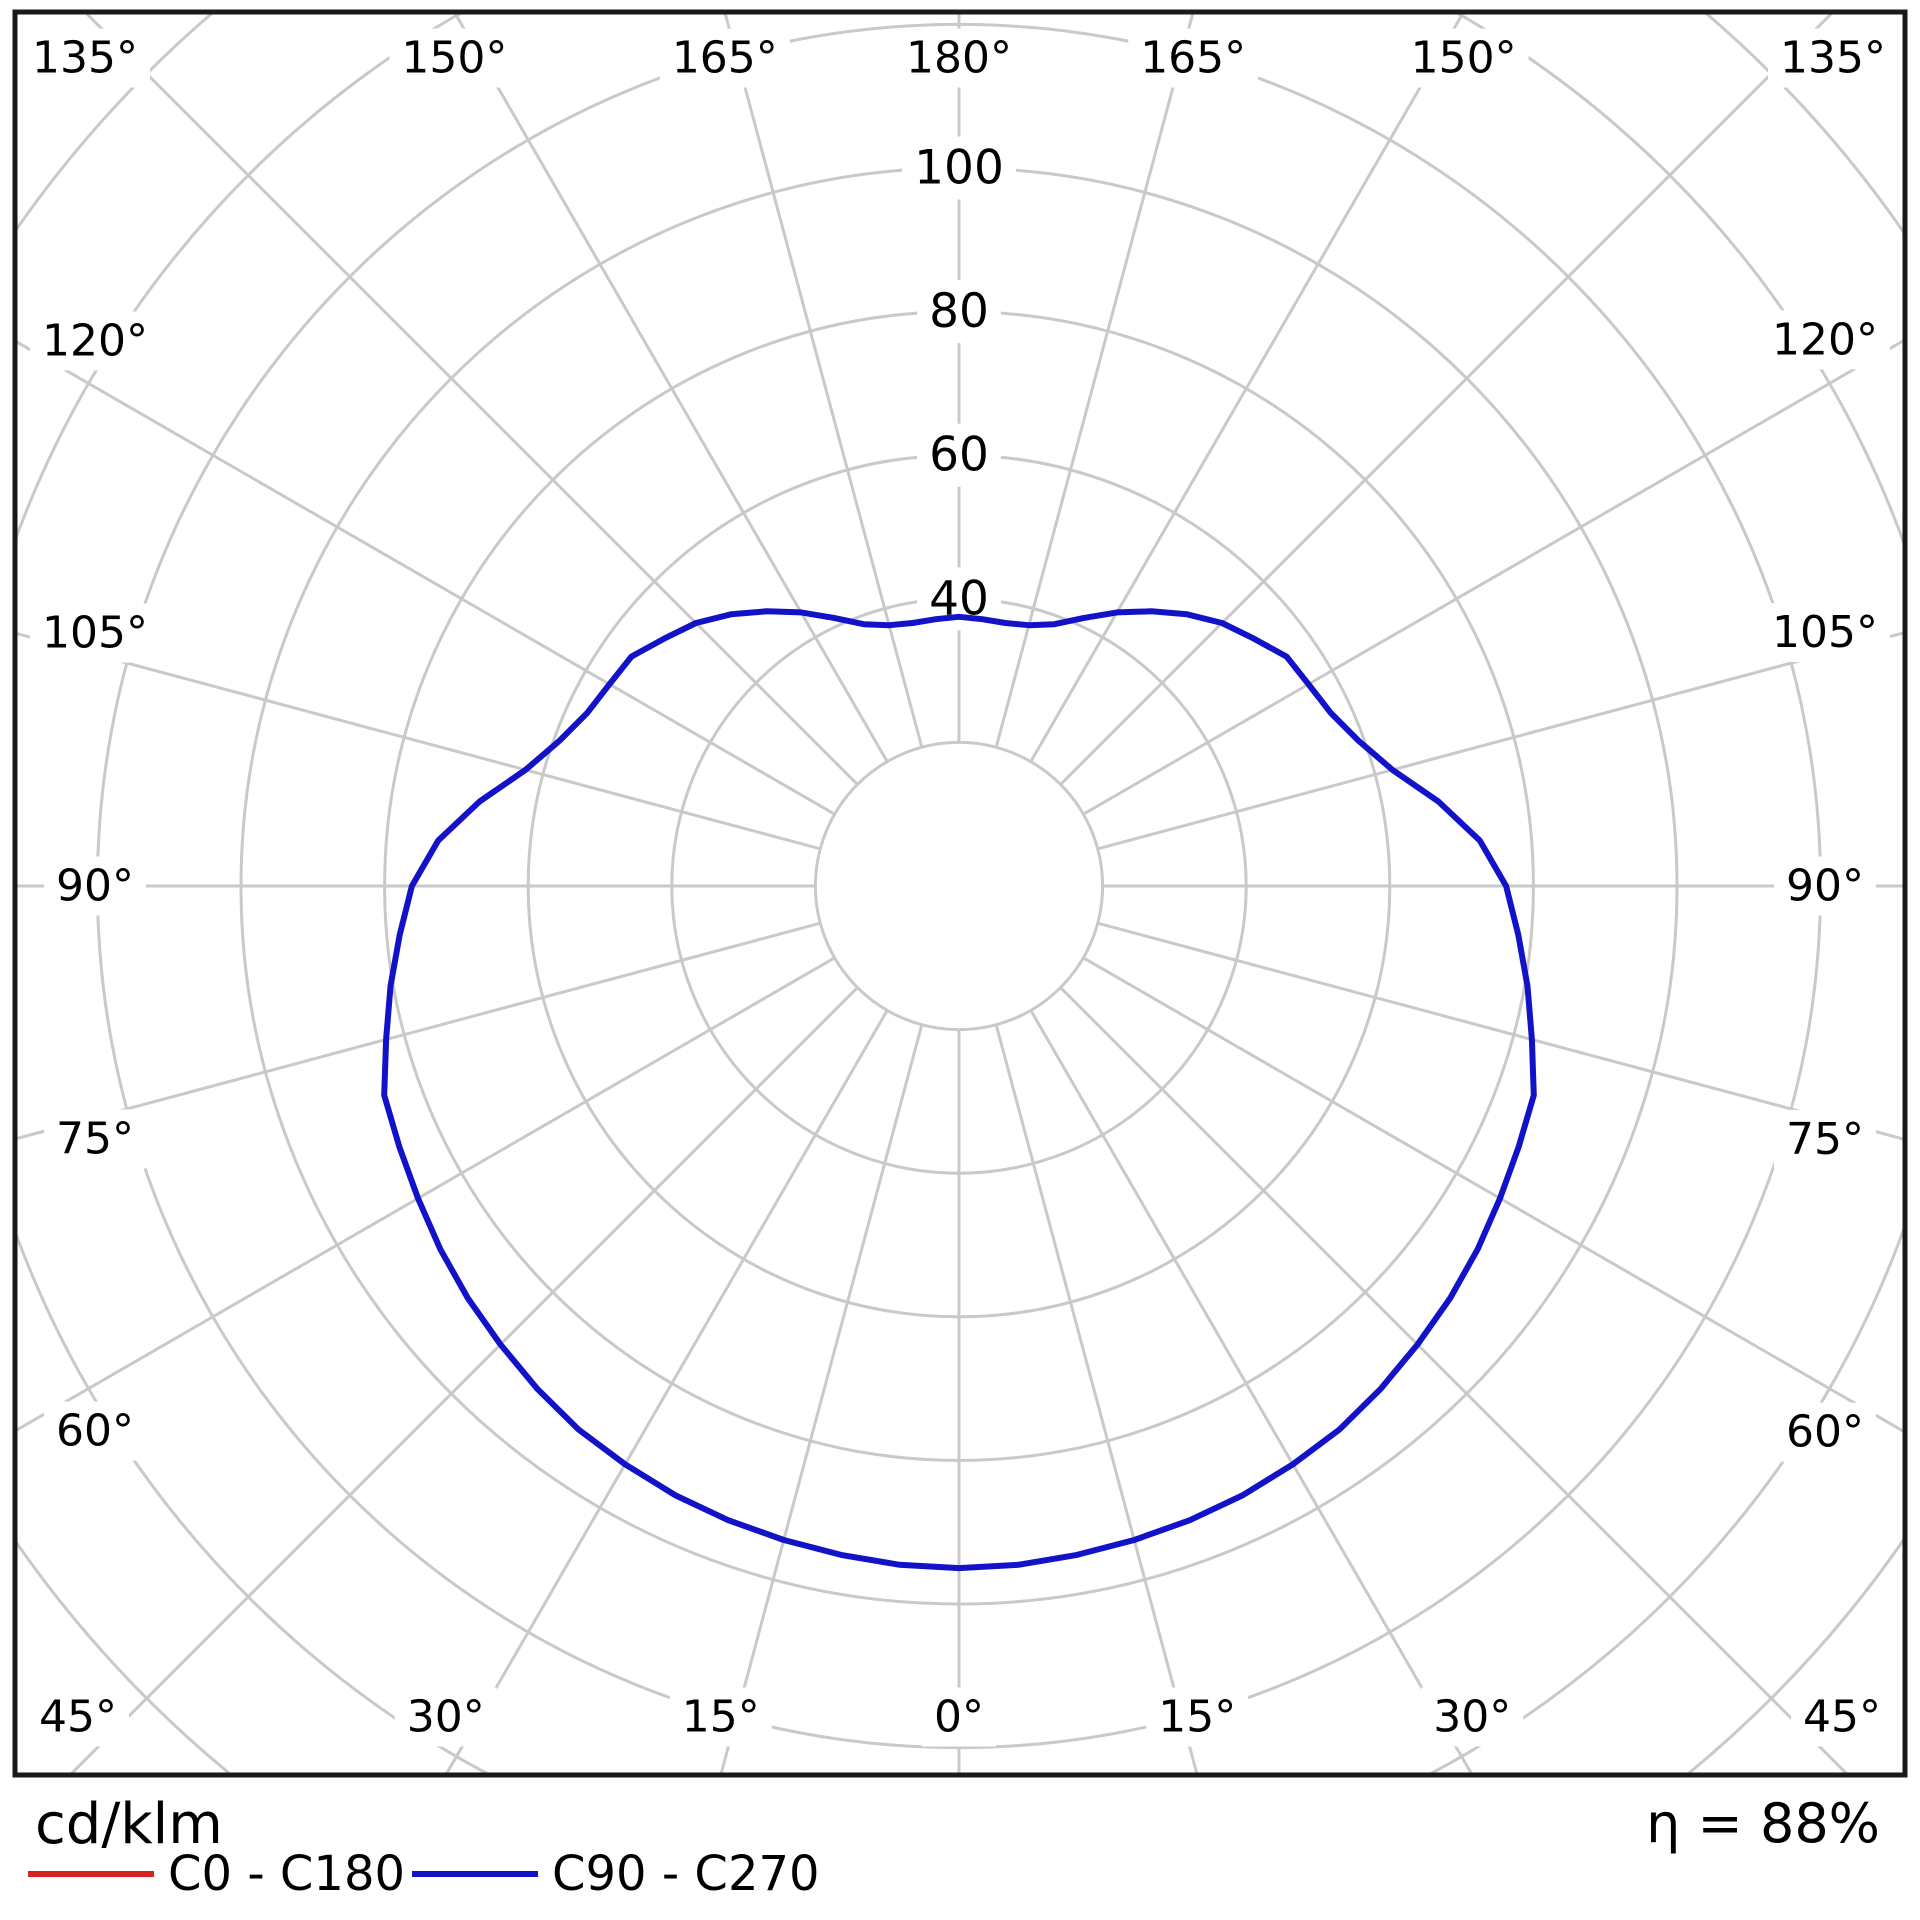 The width and height of the screenshot is (1920, 1920). I want to click on angle-label-150-right-bg, so click(1463, 58).